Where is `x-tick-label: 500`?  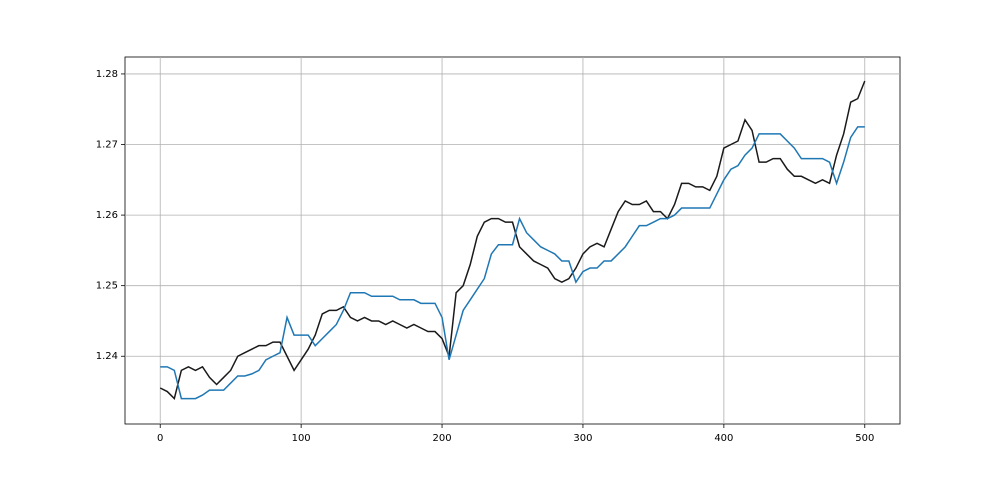 x-tick-label: 500 is located at coordinates (864, 438).